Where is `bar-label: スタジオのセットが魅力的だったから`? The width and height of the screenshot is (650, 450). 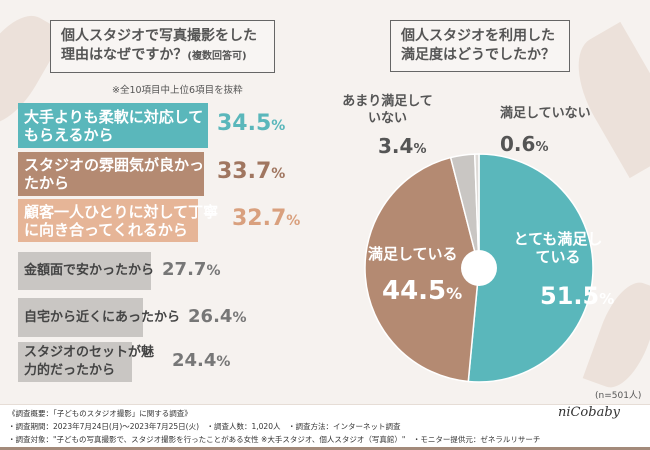 bar-label: スタジオのセットが魅力的だったから is located at coordinates (89, 361).